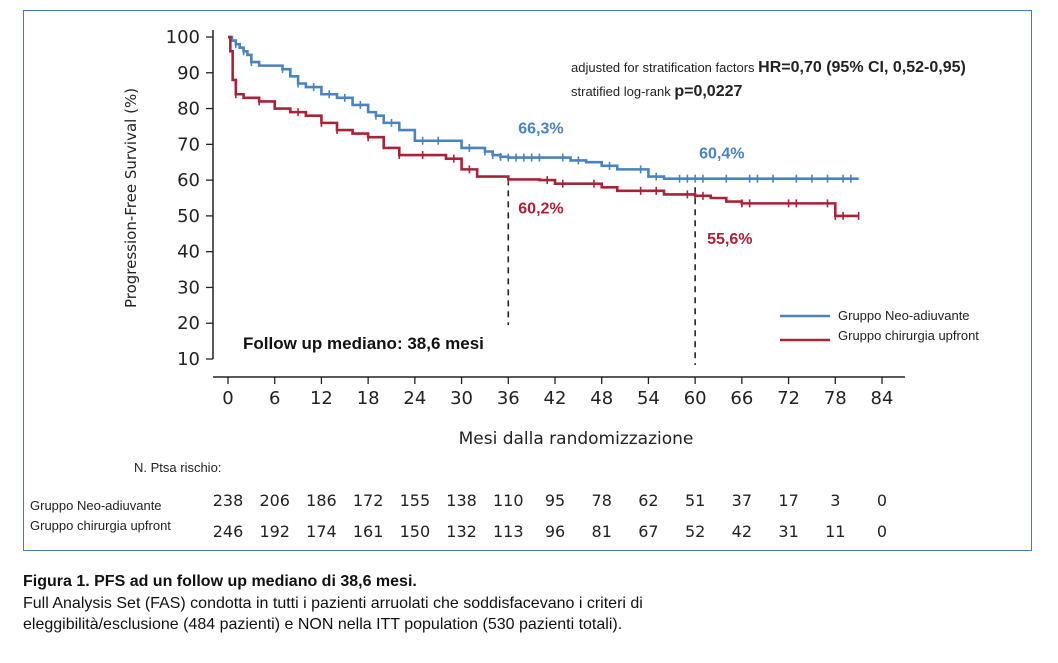 This screenshot has height=663, width=1058. What do you see at coordinates (461, 531) in the screenshot?
I see `risk-value: 132` at bounding box center [461, 531].